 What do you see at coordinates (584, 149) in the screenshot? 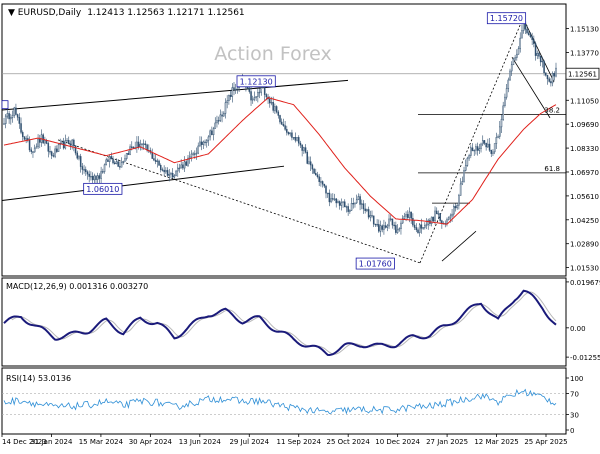
I see `price-tick-label: 1.08330` at bounding box center [584, 149].